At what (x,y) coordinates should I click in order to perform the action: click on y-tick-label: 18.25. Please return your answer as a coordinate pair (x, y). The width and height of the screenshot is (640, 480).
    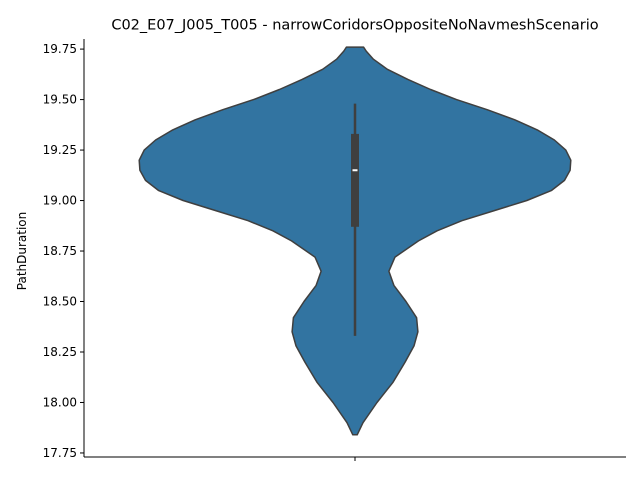
    Looking at the image, I should click on (60, 352).